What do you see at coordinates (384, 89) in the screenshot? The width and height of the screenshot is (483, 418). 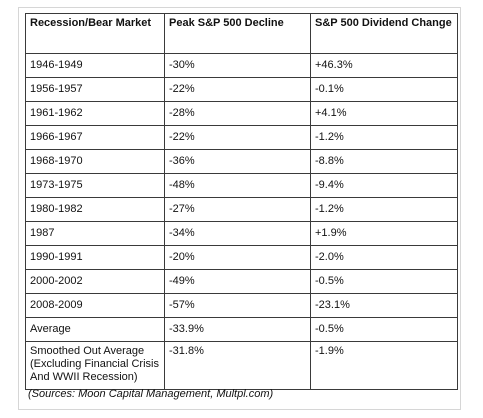 I see `dividend-change-cell: -0.1%` at bounding box center [384, 89].